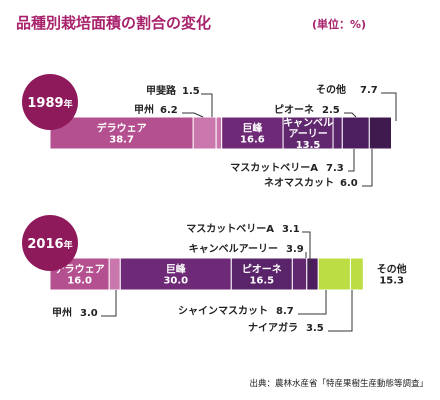 Image resolution: width=440 pixels, height=400 pixels. Describe the element at coordinates (335, 168) in the screenshot. I see `callout-value: 7.3` at that location.